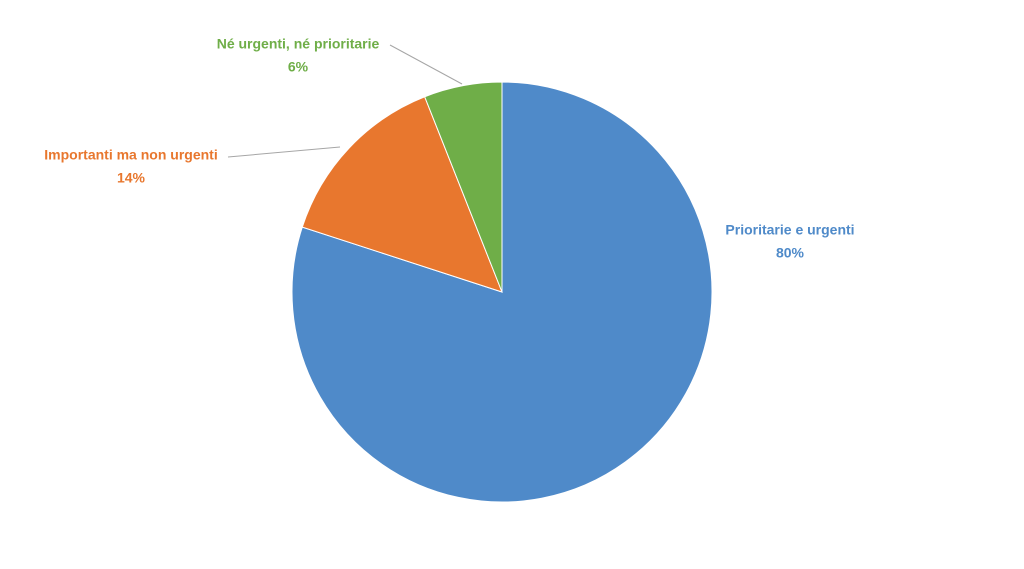 Image resolution: width=1024 pixels, height=569 pixels. Describe the element at coordinates (789, 230) in the screenshot. I see `slice-label: Prioritarie e urgenti` at that location.